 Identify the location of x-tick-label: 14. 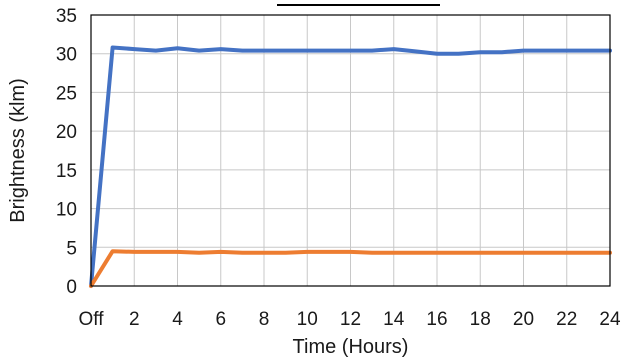
(394, 319).